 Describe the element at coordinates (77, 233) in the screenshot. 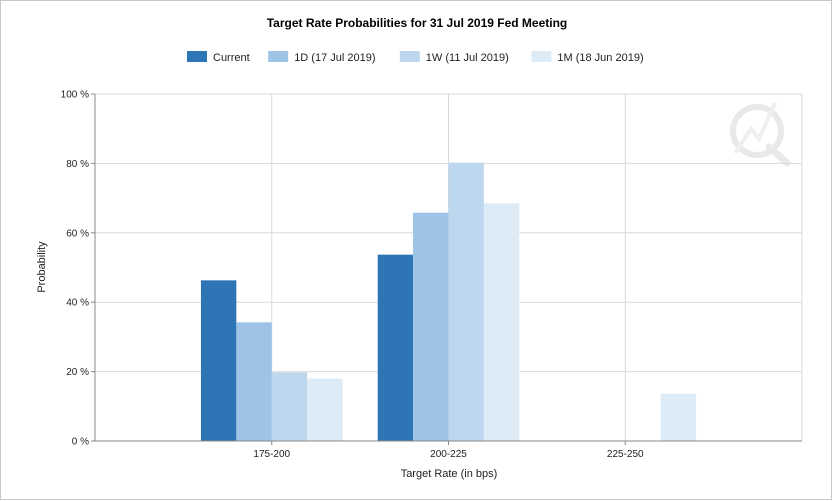

I see `y-tick-label: 60 %` at that location.